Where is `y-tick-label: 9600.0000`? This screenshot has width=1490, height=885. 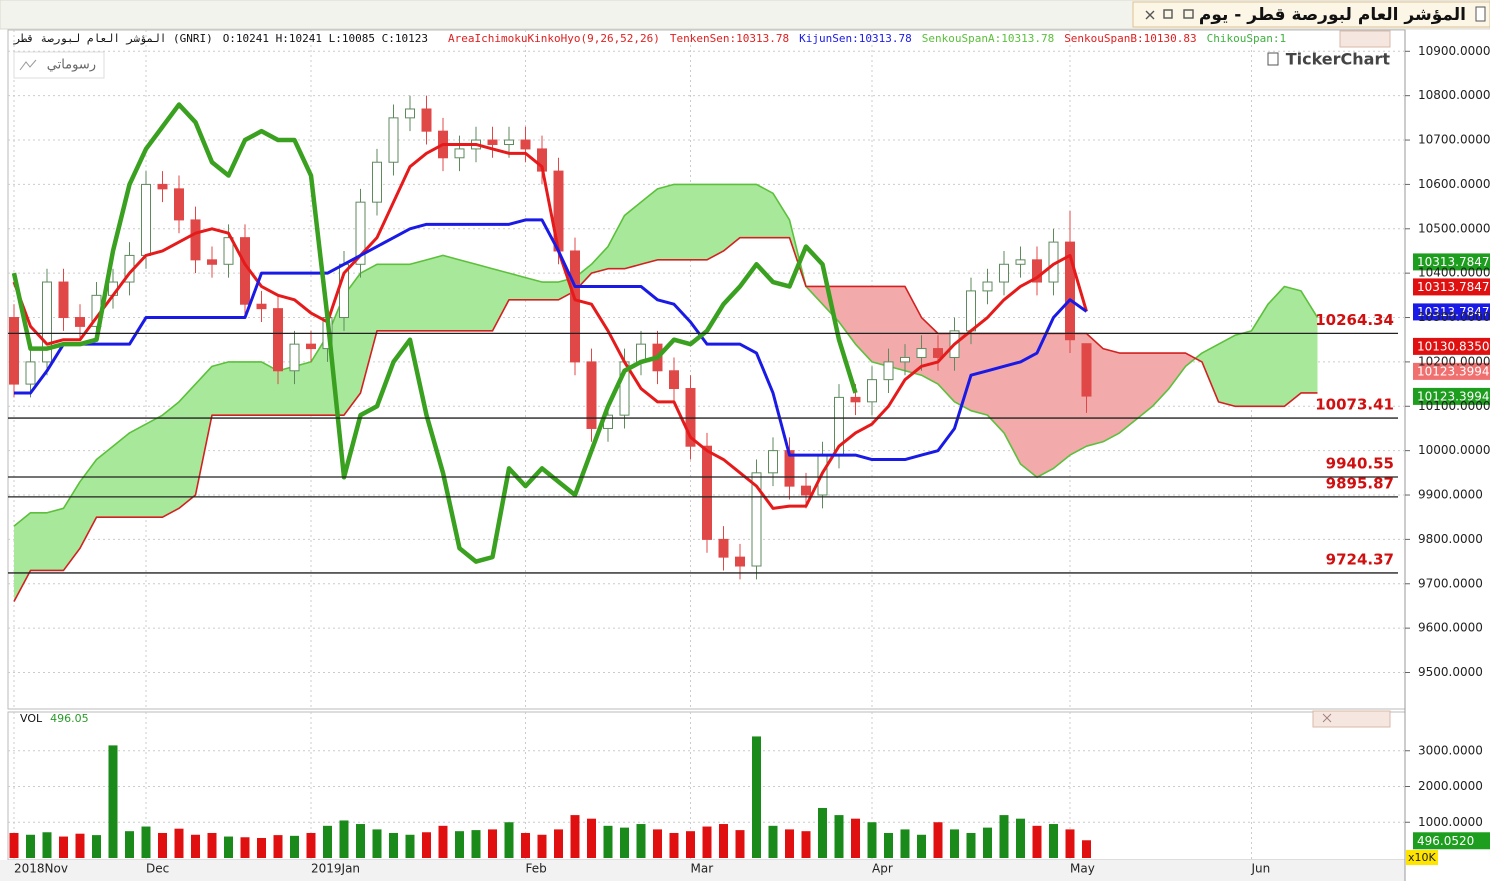
y-tick-label: 9600.0000 is located at coordinates (1450, 628).